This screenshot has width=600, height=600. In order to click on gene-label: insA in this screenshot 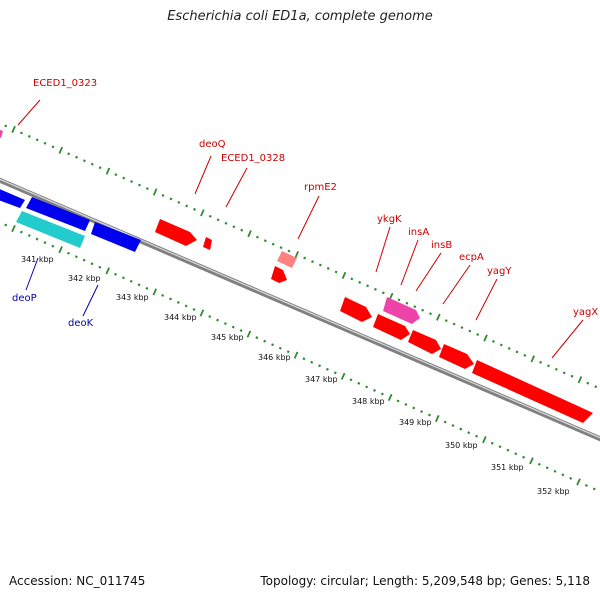, I will do `click(418, 232)`.